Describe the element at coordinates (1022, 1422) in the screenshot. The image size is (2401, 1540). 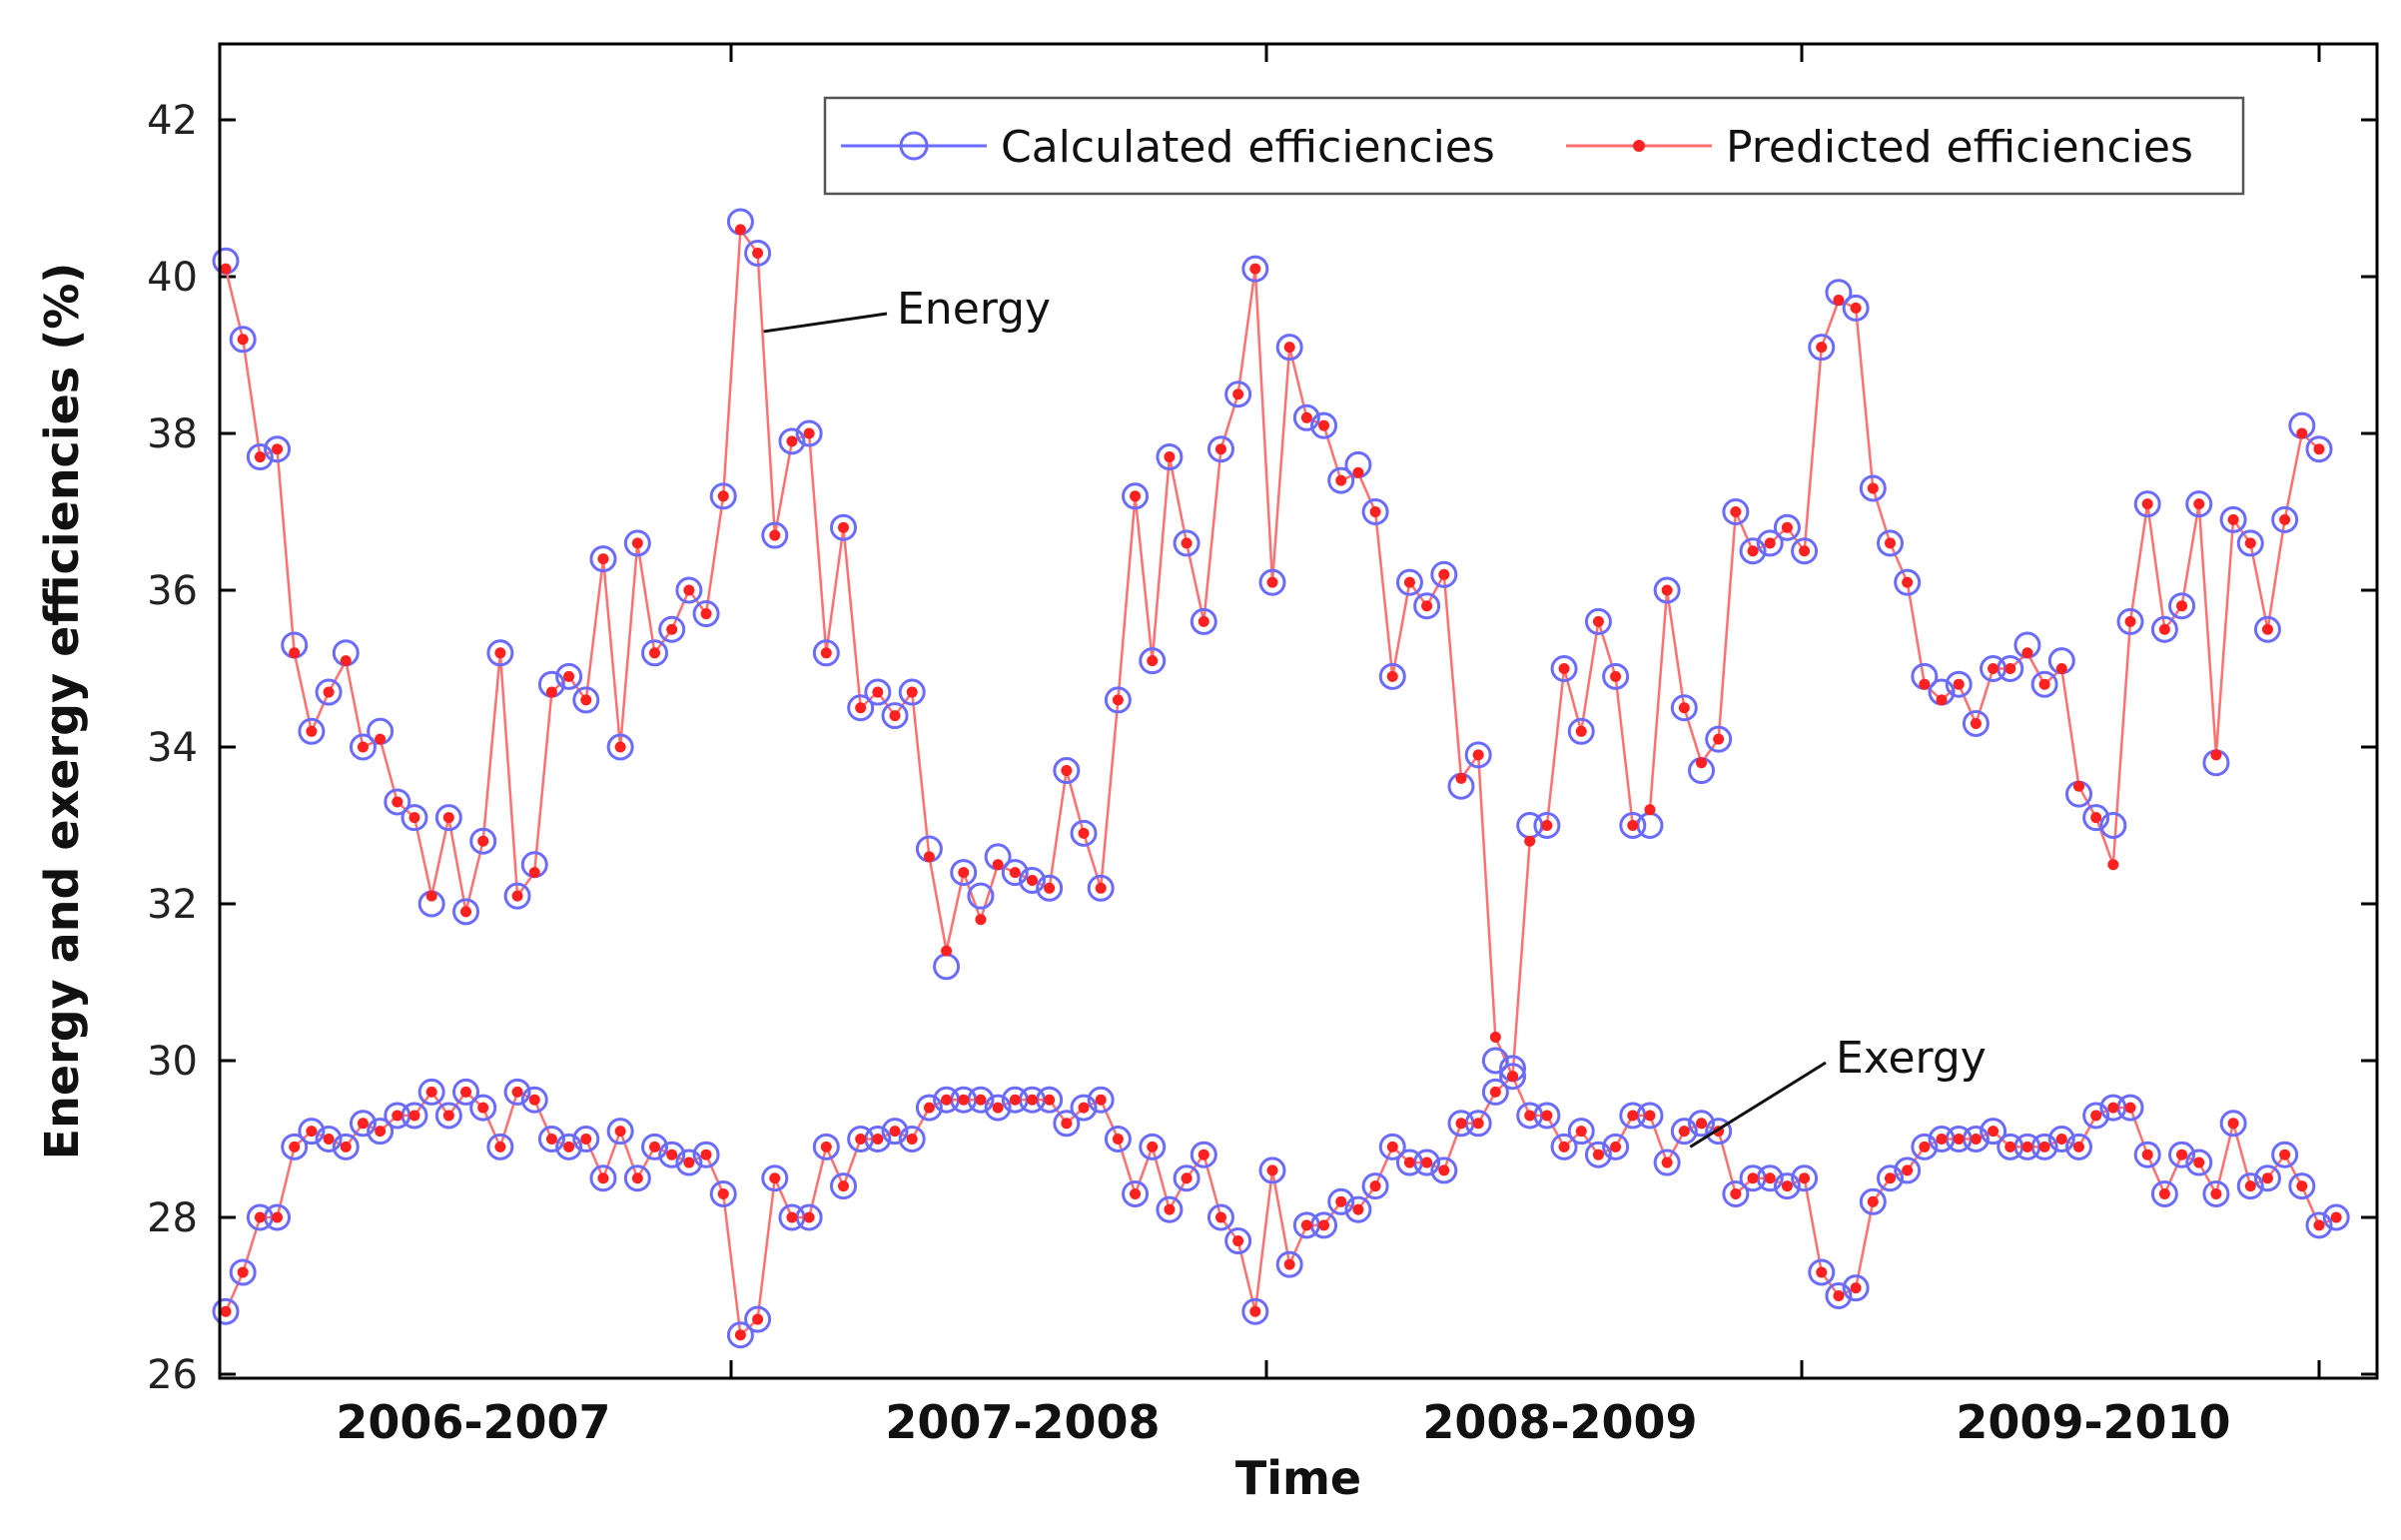
I see `x-period-label-2007-2008: 2007-2008` at that location.